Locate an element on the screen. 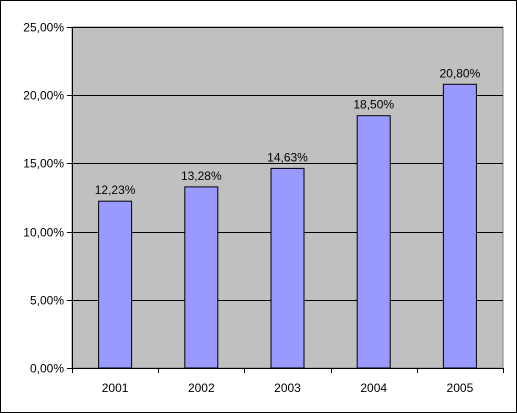 The height and width of the screenshot is (413, 517). data-label: 20,80% is located at coordinates (460, 73).